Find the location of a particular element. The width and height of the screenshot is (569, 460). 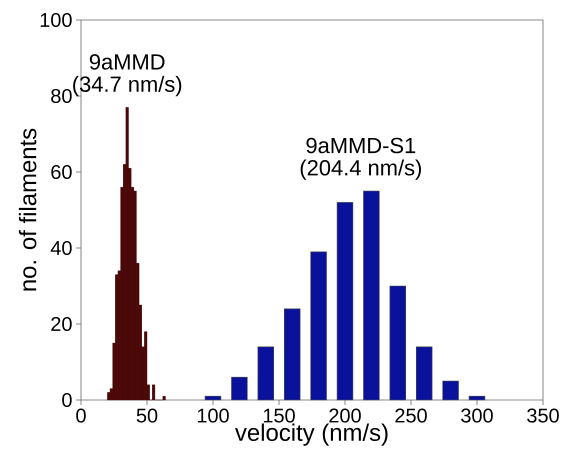

y-tick-label: 40 is located at coordinates (61, 248).